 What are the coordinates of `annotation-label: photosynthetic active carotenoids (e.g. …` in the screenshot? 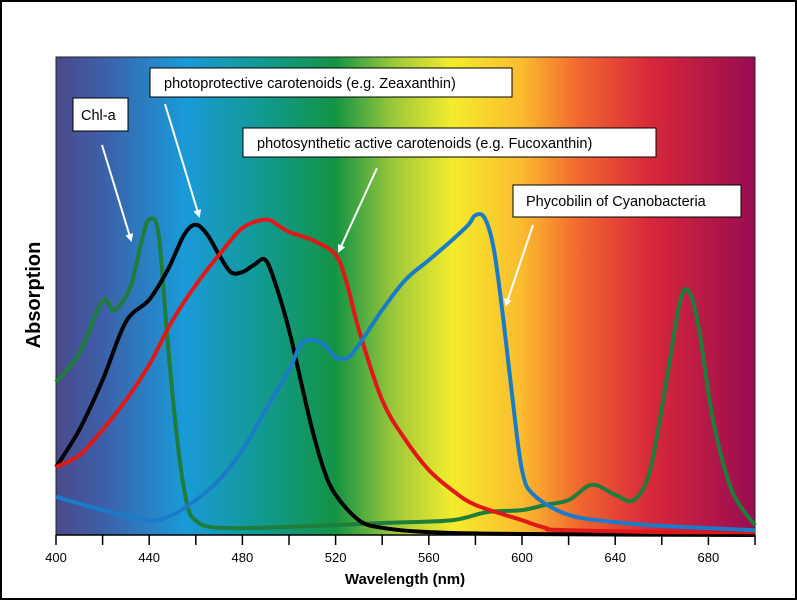 It's located at (424, 144).